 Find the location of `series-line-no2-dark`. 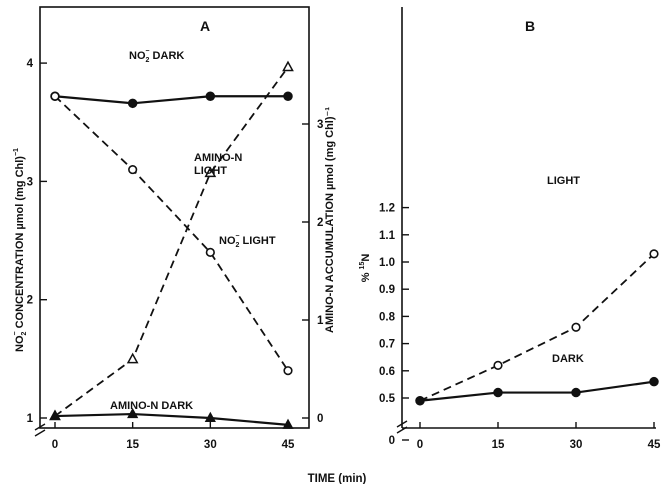

series-line-no2-dark is located at coordinates (171, 100).